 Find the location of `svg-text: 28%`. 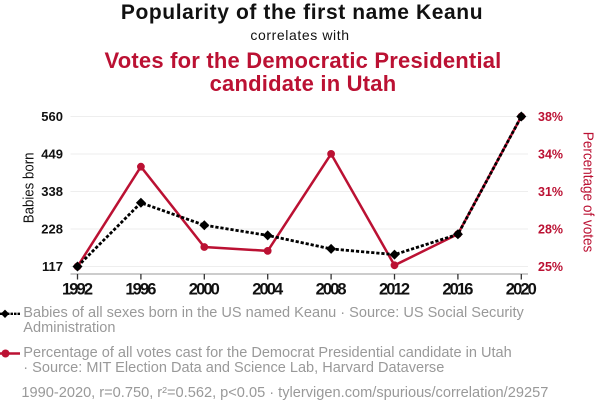

svg-text: 28% is located at coordinates (550, 229).